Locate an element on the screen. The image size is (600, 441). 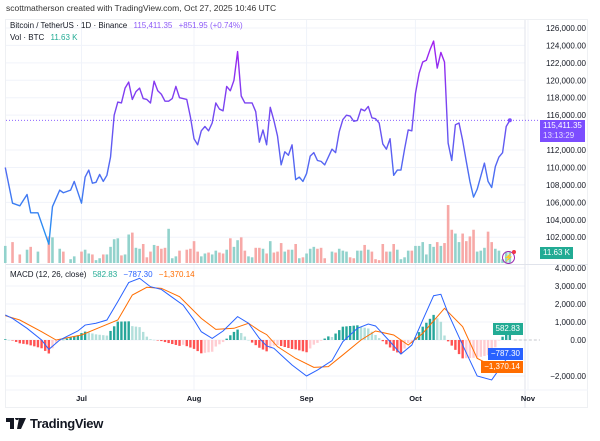
price-tag-value: 115,411.35 is located at coordinates (562, 125).